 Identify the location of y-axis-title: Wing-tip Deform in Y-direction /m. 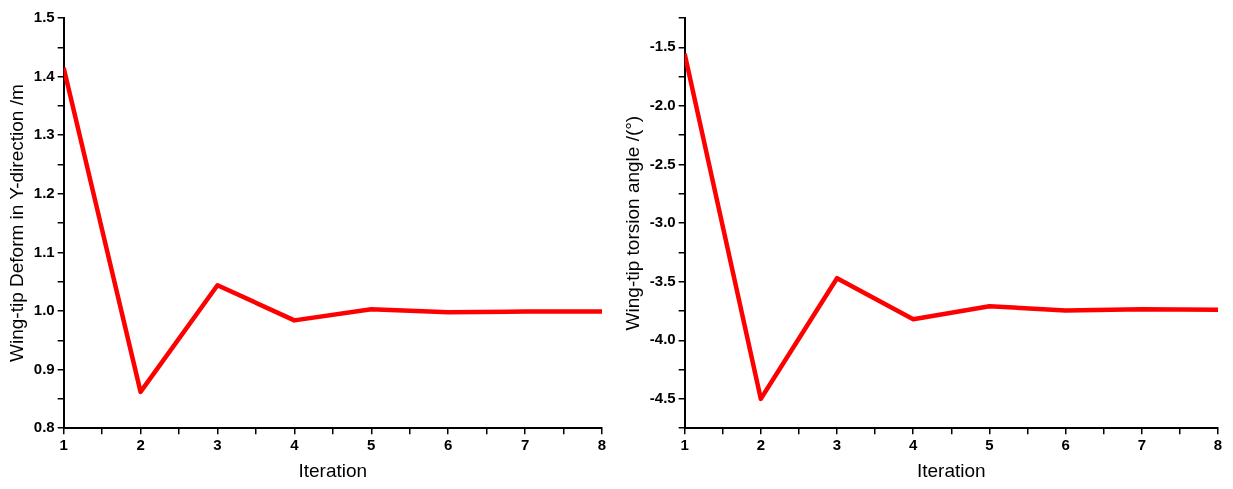
(16, 223).